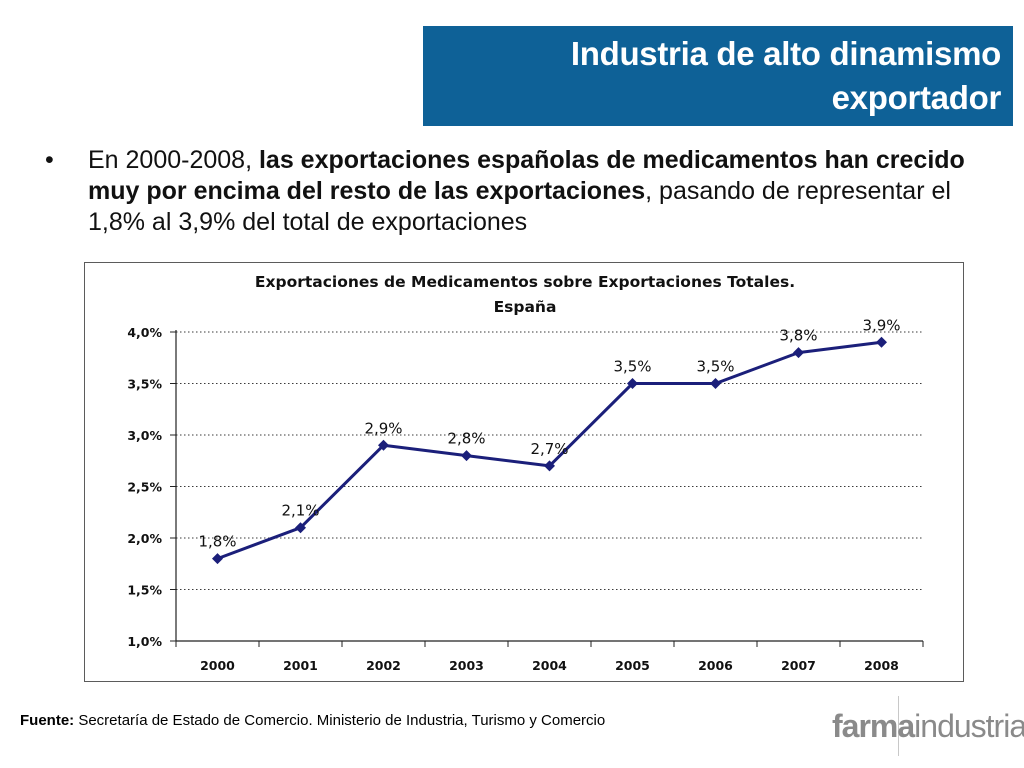  Describe the element at coordinates (873, 726) in the screenshot. I see `logo-part-1: farma` at that location.